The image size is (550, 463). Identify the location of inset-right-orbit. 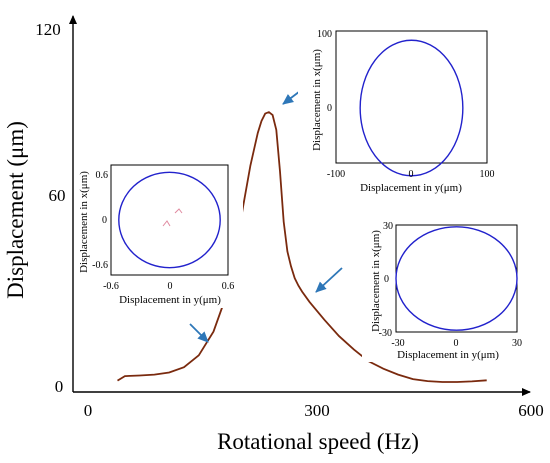
(456, 278).